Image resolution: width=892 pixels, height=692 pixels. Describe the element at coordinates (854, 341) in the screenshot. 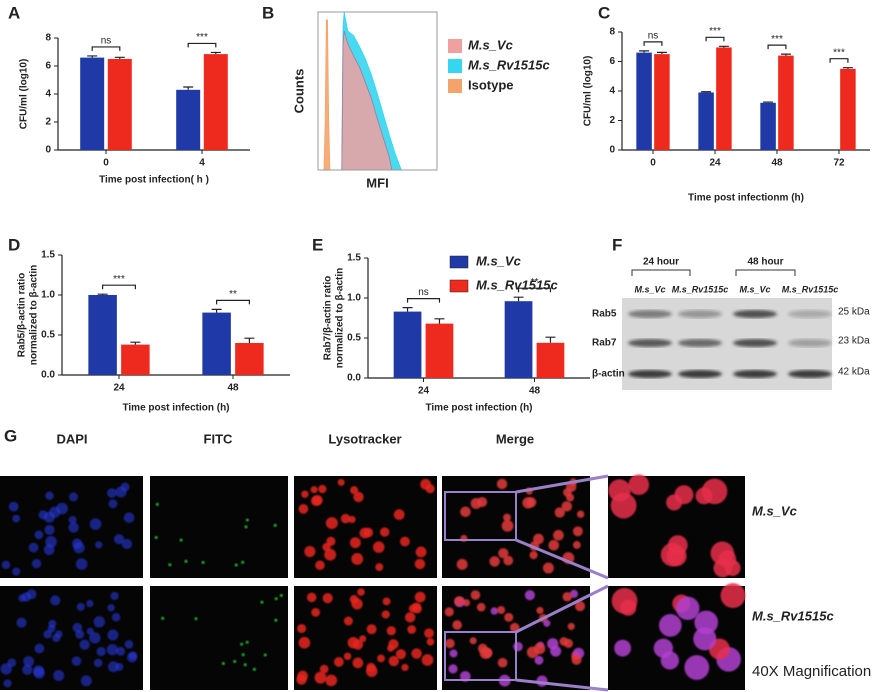

I see `size-label: 23 kDa` at that location.